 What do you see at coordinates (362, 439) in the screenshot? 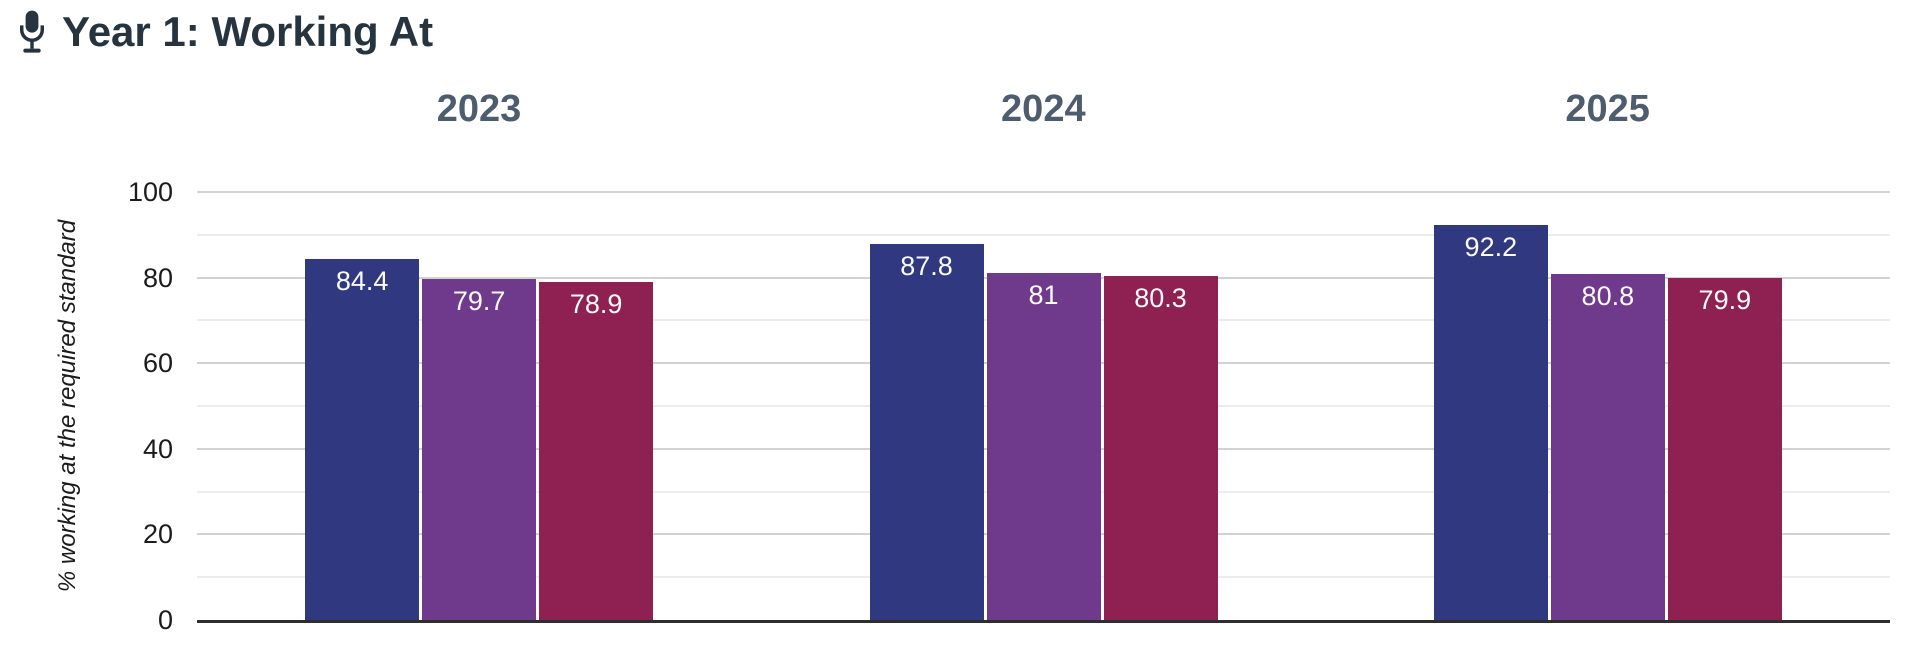
I see `bar-2023-series-navy: 84.4` at bounding box center [362, 439].